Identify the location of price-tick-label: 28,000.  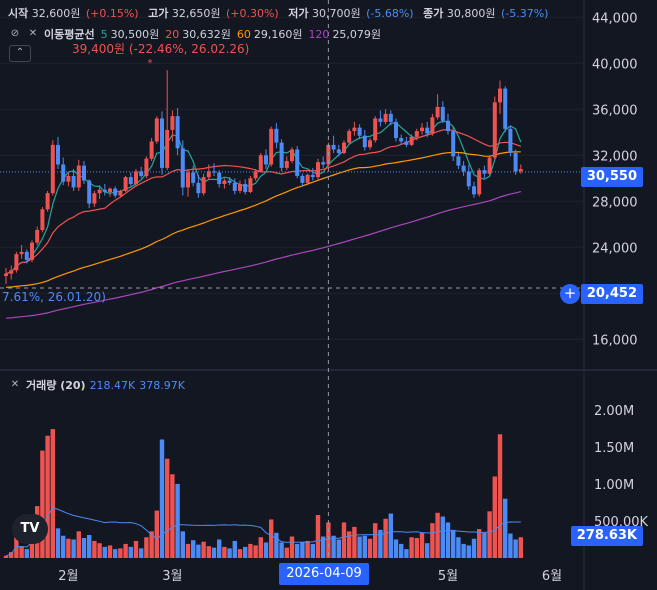
(615, 202).